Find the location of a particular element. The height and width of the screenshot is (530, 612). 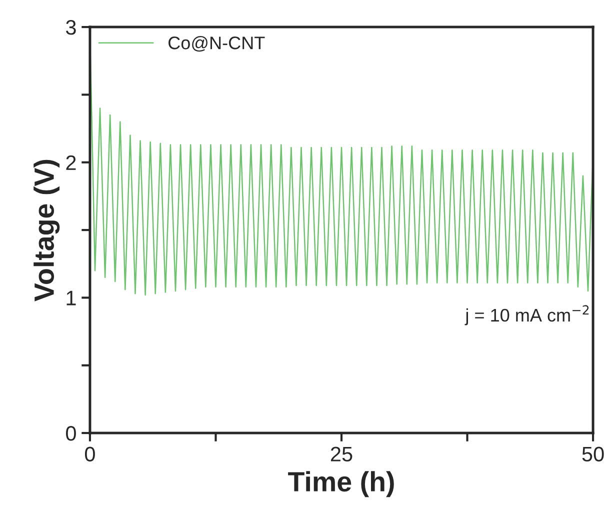

x-tick-label: 25 is located at coordinates (341, 454).